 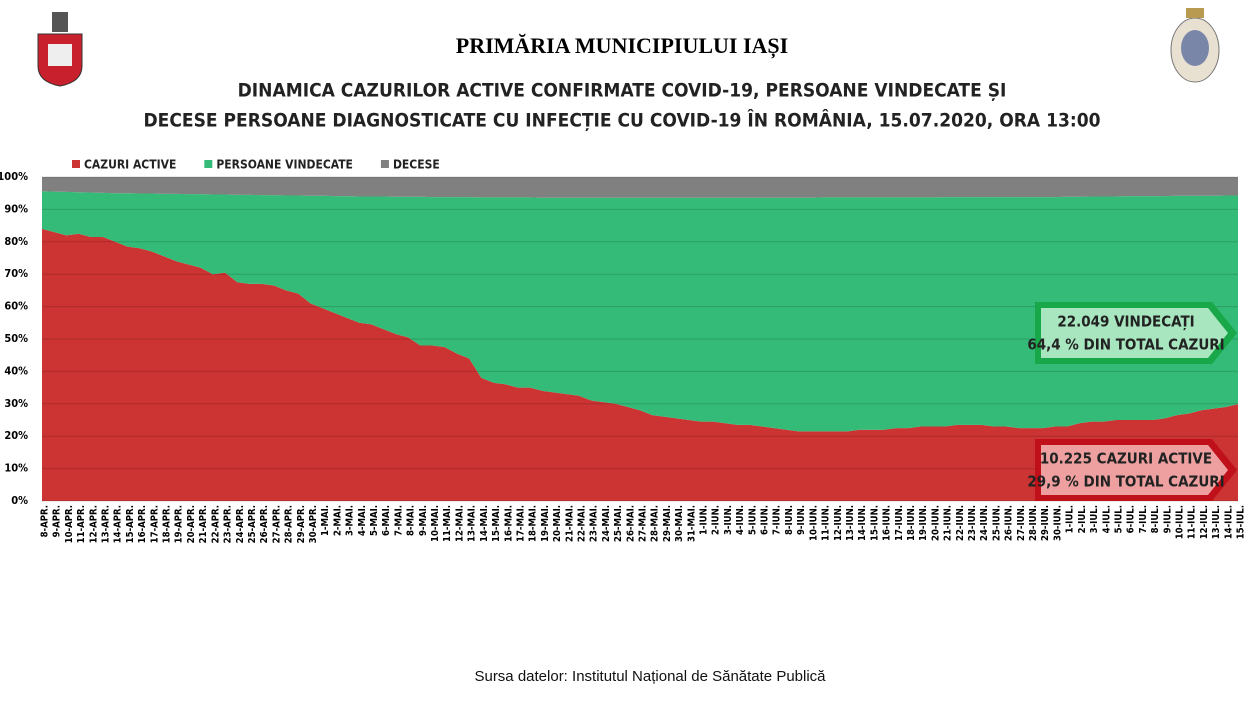 What do you see at coordinates (789, 520) in the screenshot?
I see `x-tick-label: 8-IUN.` at bounding box center [789, 520].